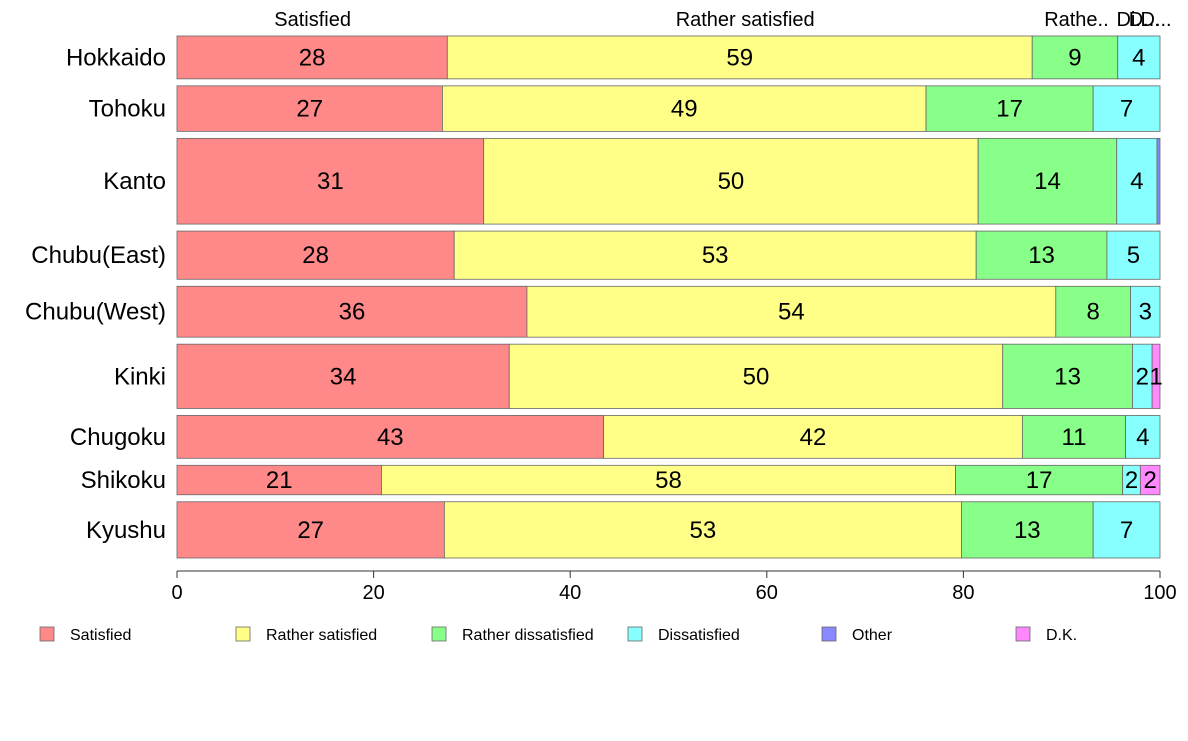 This screenshot has height=741, width=1188. What do you see at coordinates (739, 57) in the screenshot?
I see `data-label: 59` at bounding box center [739, 57].